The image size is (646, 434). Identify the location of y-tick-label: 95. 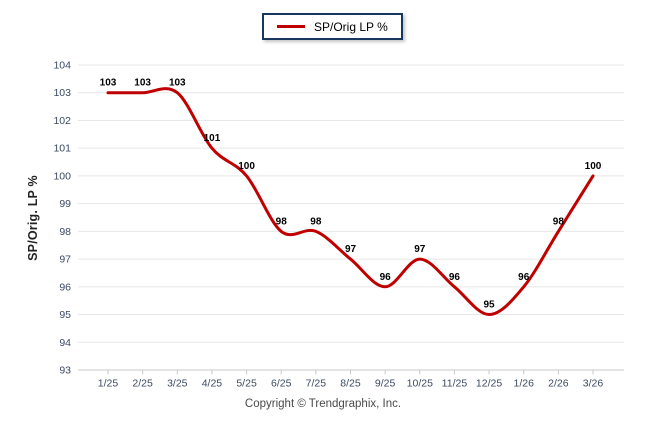
(65, 315).